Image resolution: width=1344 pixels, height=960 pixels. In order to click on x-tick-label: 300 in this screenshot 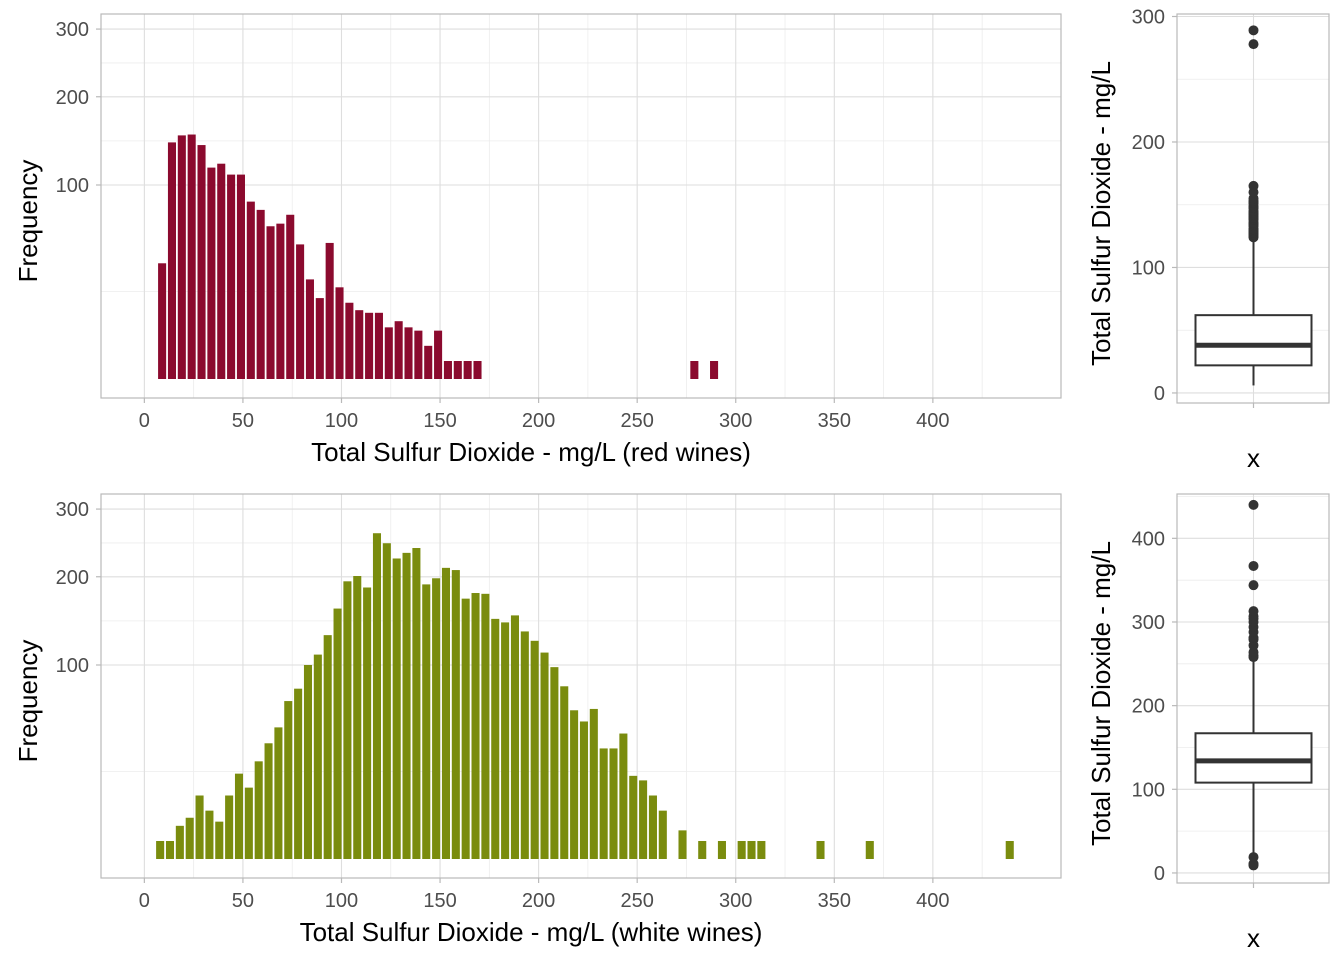, I will do `click(735, 421)`.